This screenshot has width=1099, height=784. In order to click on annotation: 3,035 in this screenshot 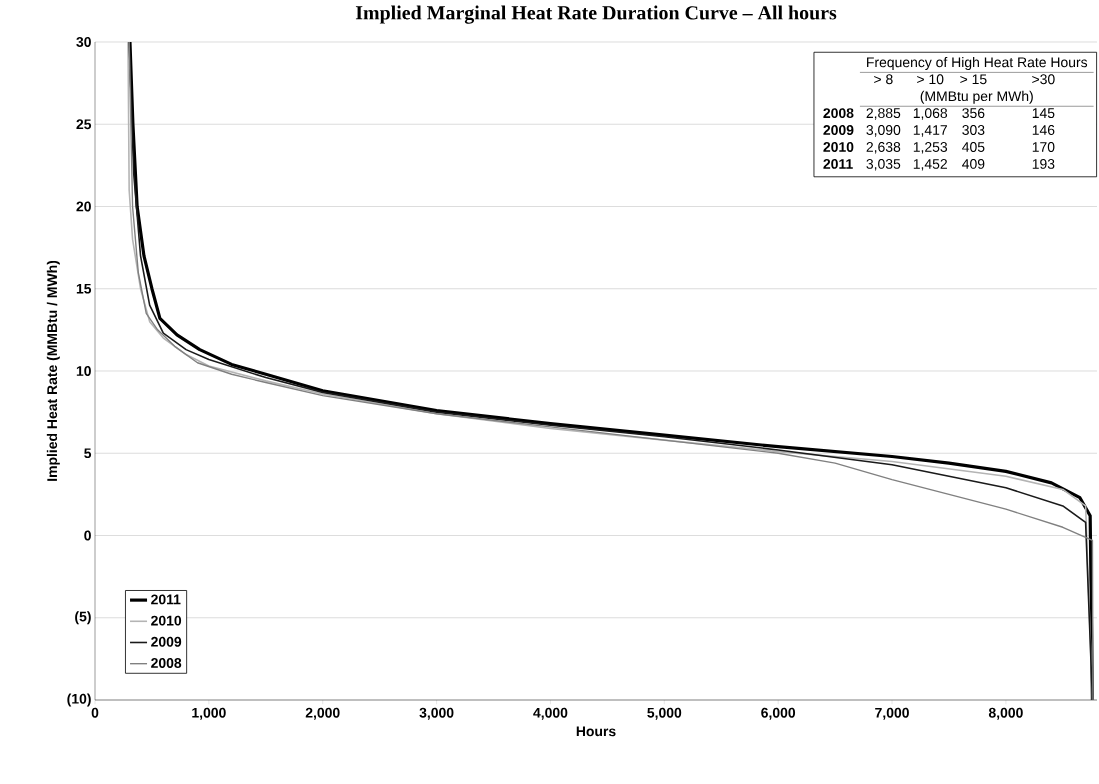, I will do `click(883, 164)`.